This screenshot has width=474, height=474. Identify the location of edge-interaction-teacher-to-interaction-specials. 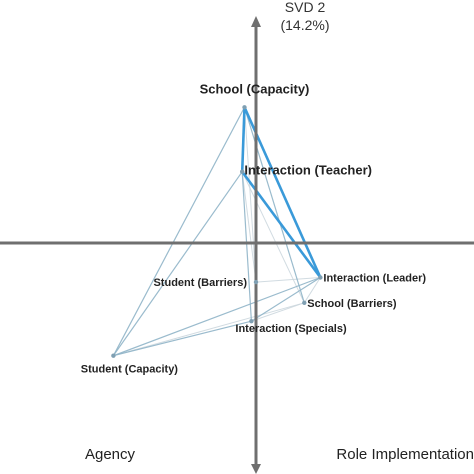
(246, 246).